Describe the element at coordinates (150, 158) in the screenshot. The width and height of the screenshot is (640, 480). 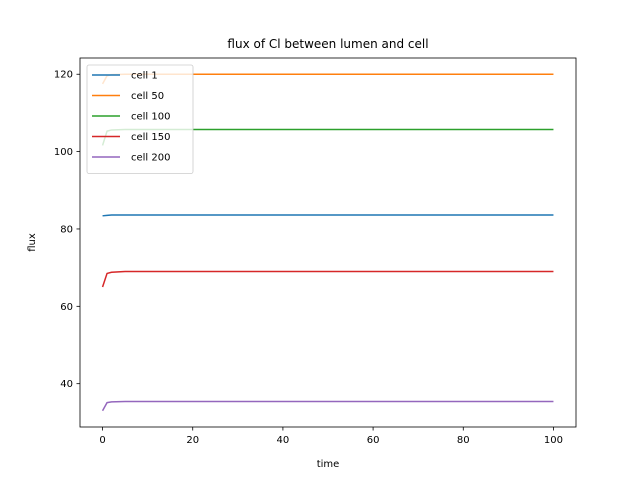
I see `legend-label: cell 200` at that location.